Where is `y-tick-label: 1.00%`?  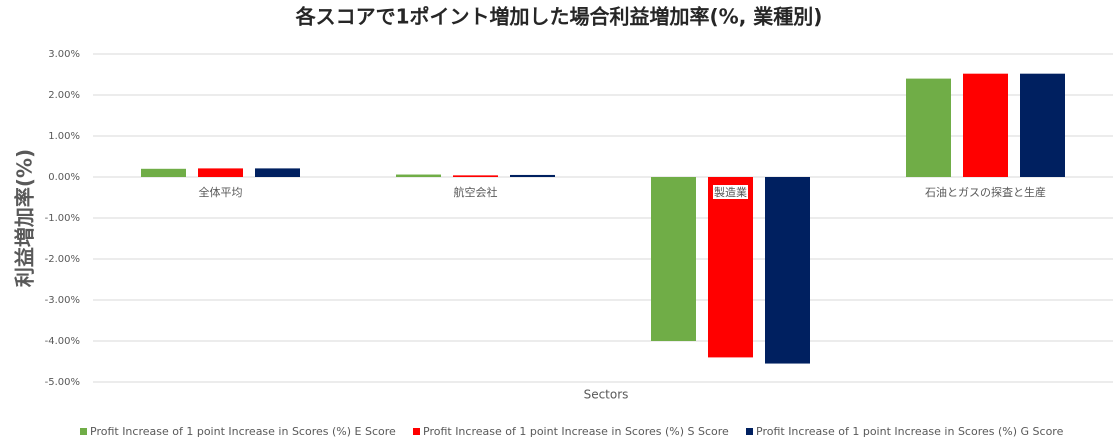
y-tick-label: 1.00% is located at coordinates (64, 136).